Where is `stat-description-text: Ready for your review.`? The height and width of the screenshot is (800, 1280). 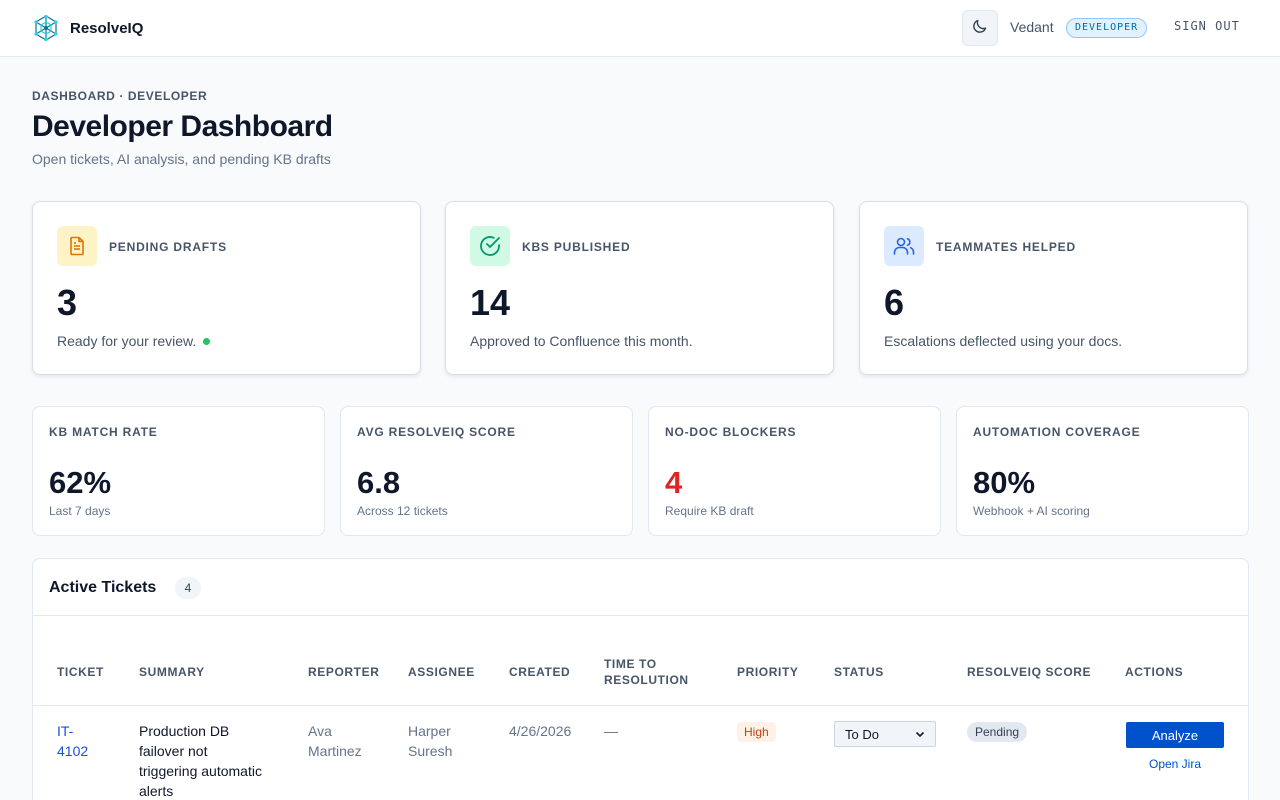
stat-description-text: Ready for your review. is located at coordinates (127, 341).